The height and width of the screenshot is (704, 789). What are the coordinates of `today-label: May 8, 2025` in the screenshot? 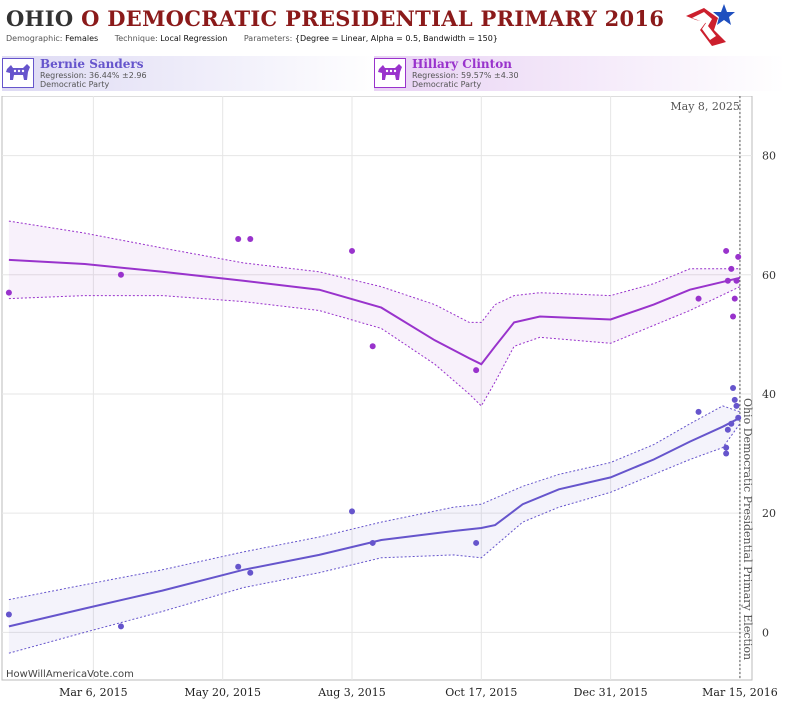 It's located at (705, 106).